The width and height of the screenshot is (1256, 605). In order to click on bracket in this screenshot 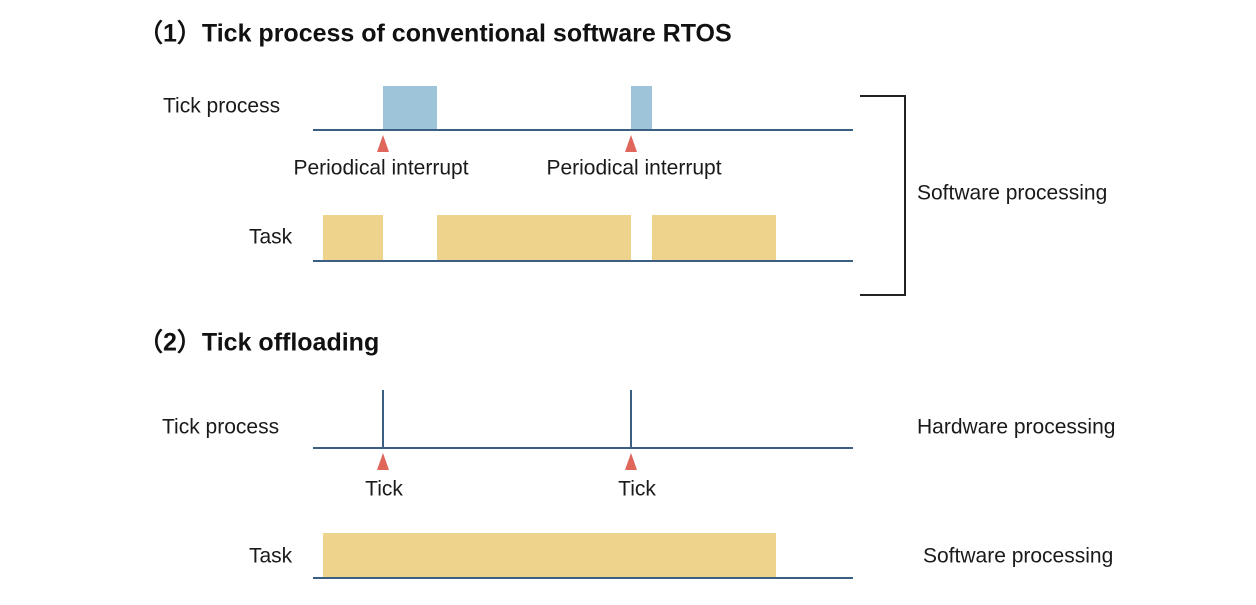, I will do `click(883, 195)`.